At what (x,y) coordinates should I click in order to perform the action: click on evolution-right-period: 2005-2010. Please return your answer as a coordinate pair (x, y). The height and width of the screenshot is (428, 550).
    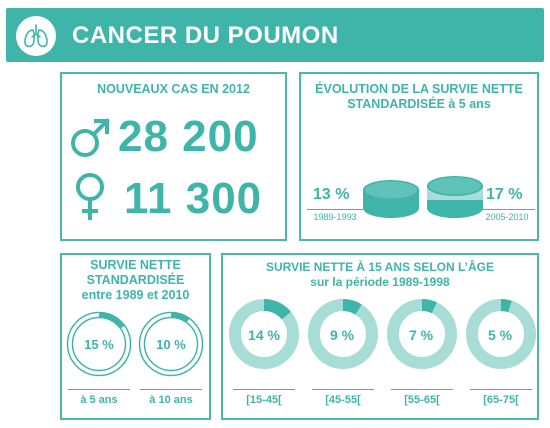
    Looking at the image, I should click on (507, 216).